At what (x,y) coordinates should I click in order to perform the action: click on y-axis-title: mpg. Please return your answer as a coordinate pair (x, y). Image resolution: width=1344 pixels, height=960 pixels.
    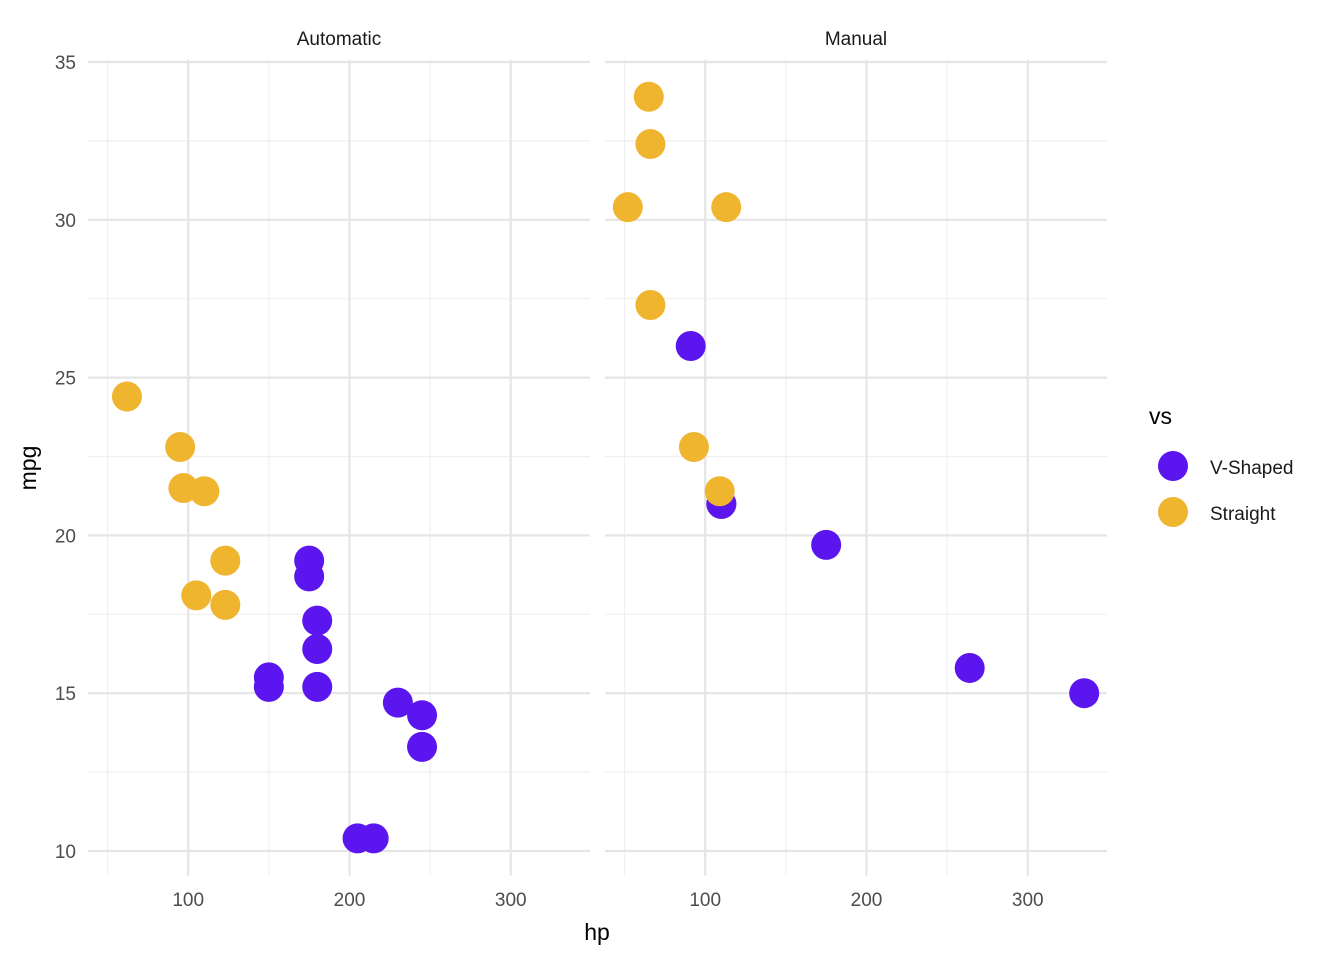
    Looking at the image, I should click on (28, 468).